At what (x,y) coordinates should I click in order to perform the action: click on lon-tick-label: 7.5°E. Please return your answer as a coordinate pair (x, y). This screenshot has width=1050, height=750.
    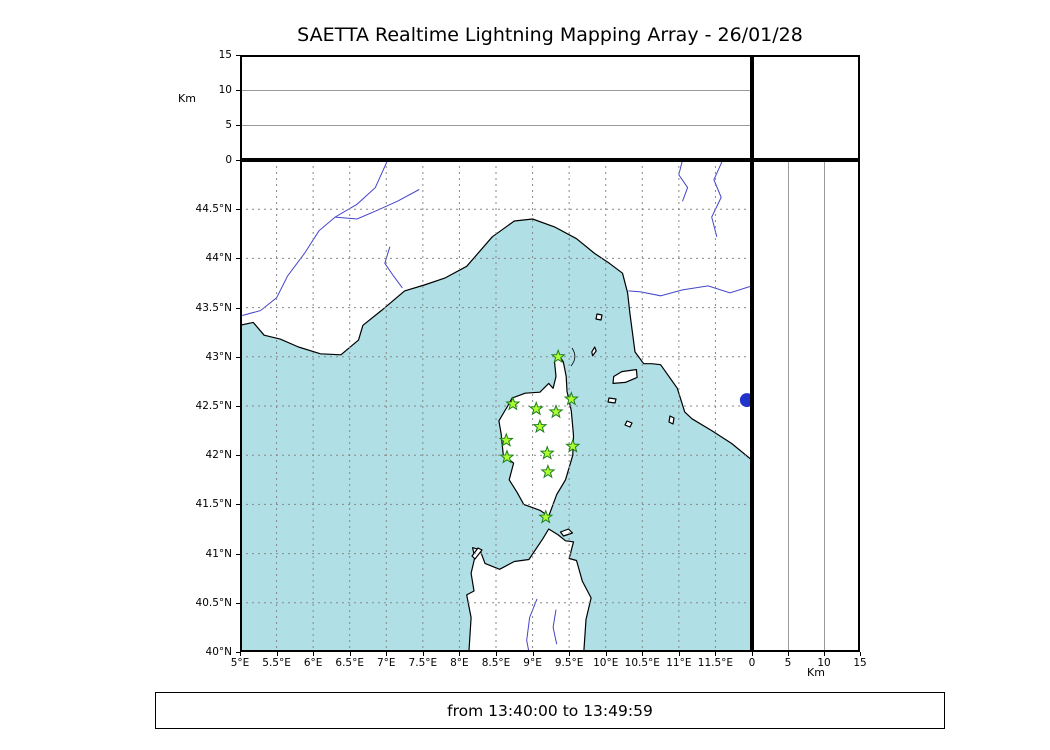
    Looking at the image, I should click on (423, 663).